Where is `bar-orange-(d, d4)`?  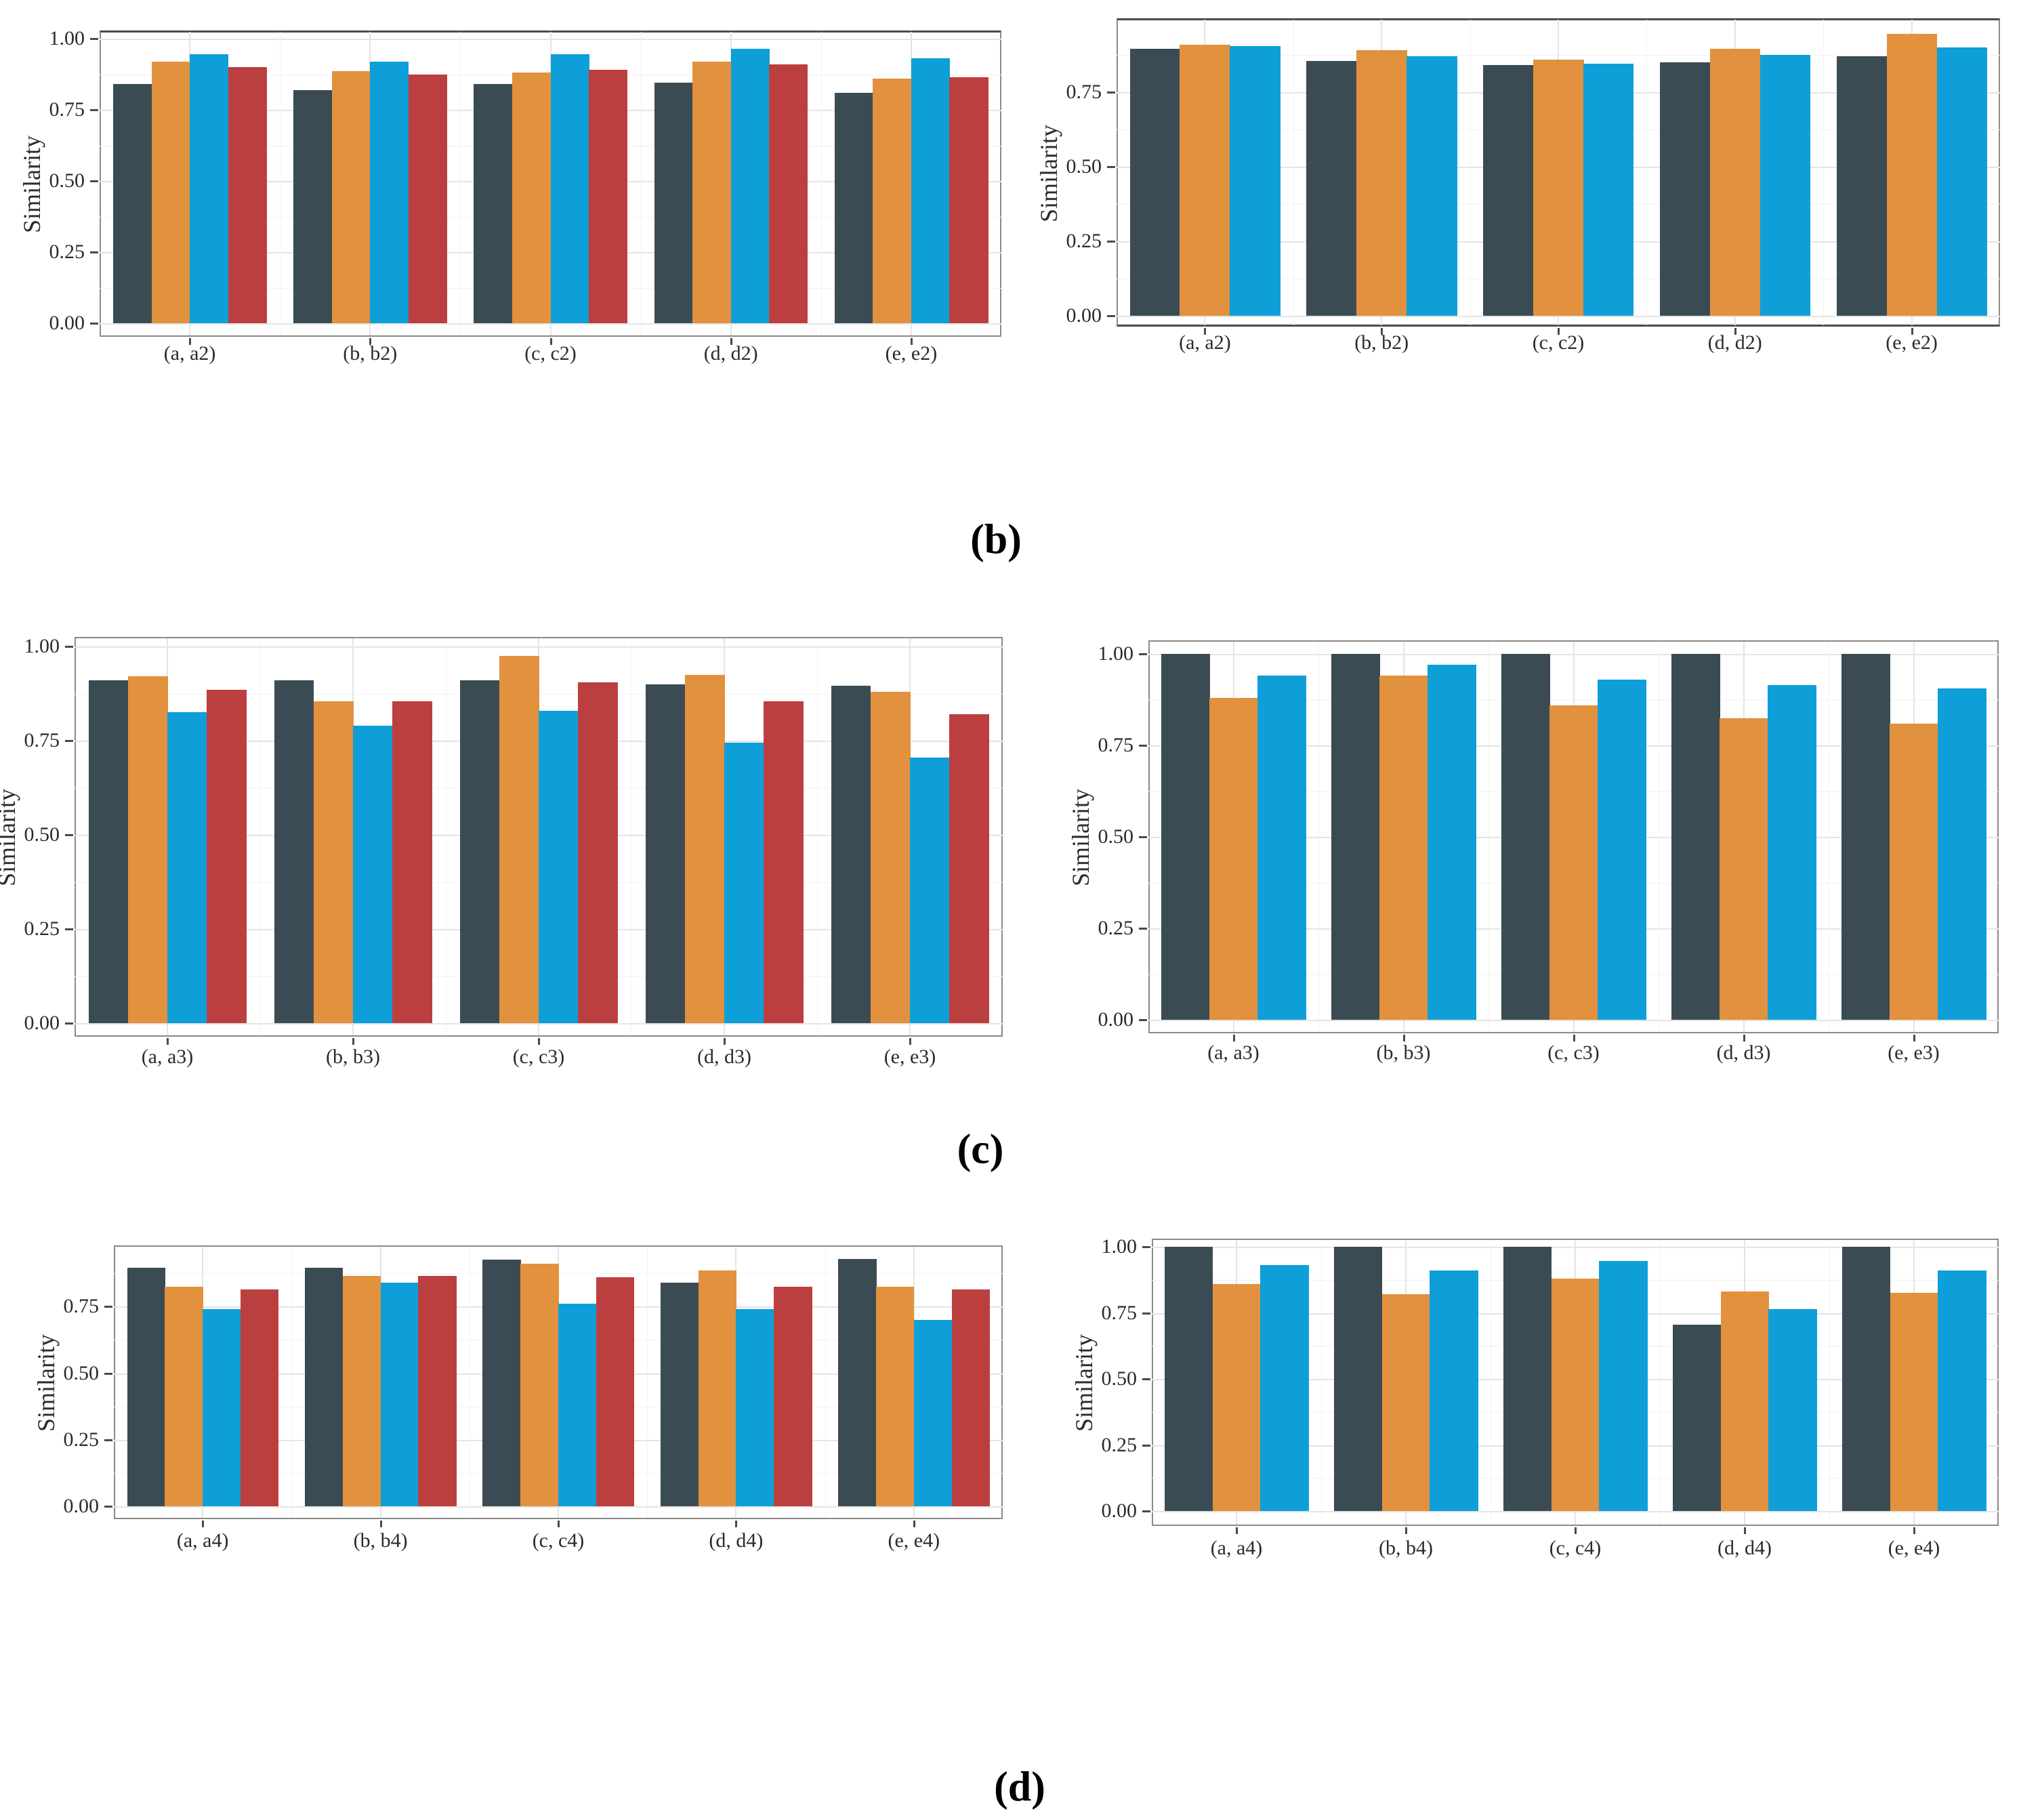
bar-orange-(d, d4) is located at coordinates (1744, 1401).